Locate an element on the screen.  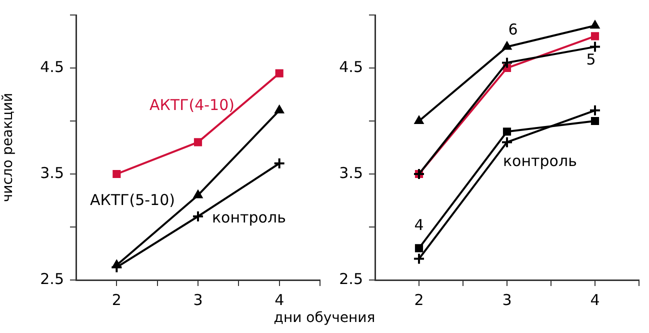
series-label: 4 is located at coordinates (419, 225).